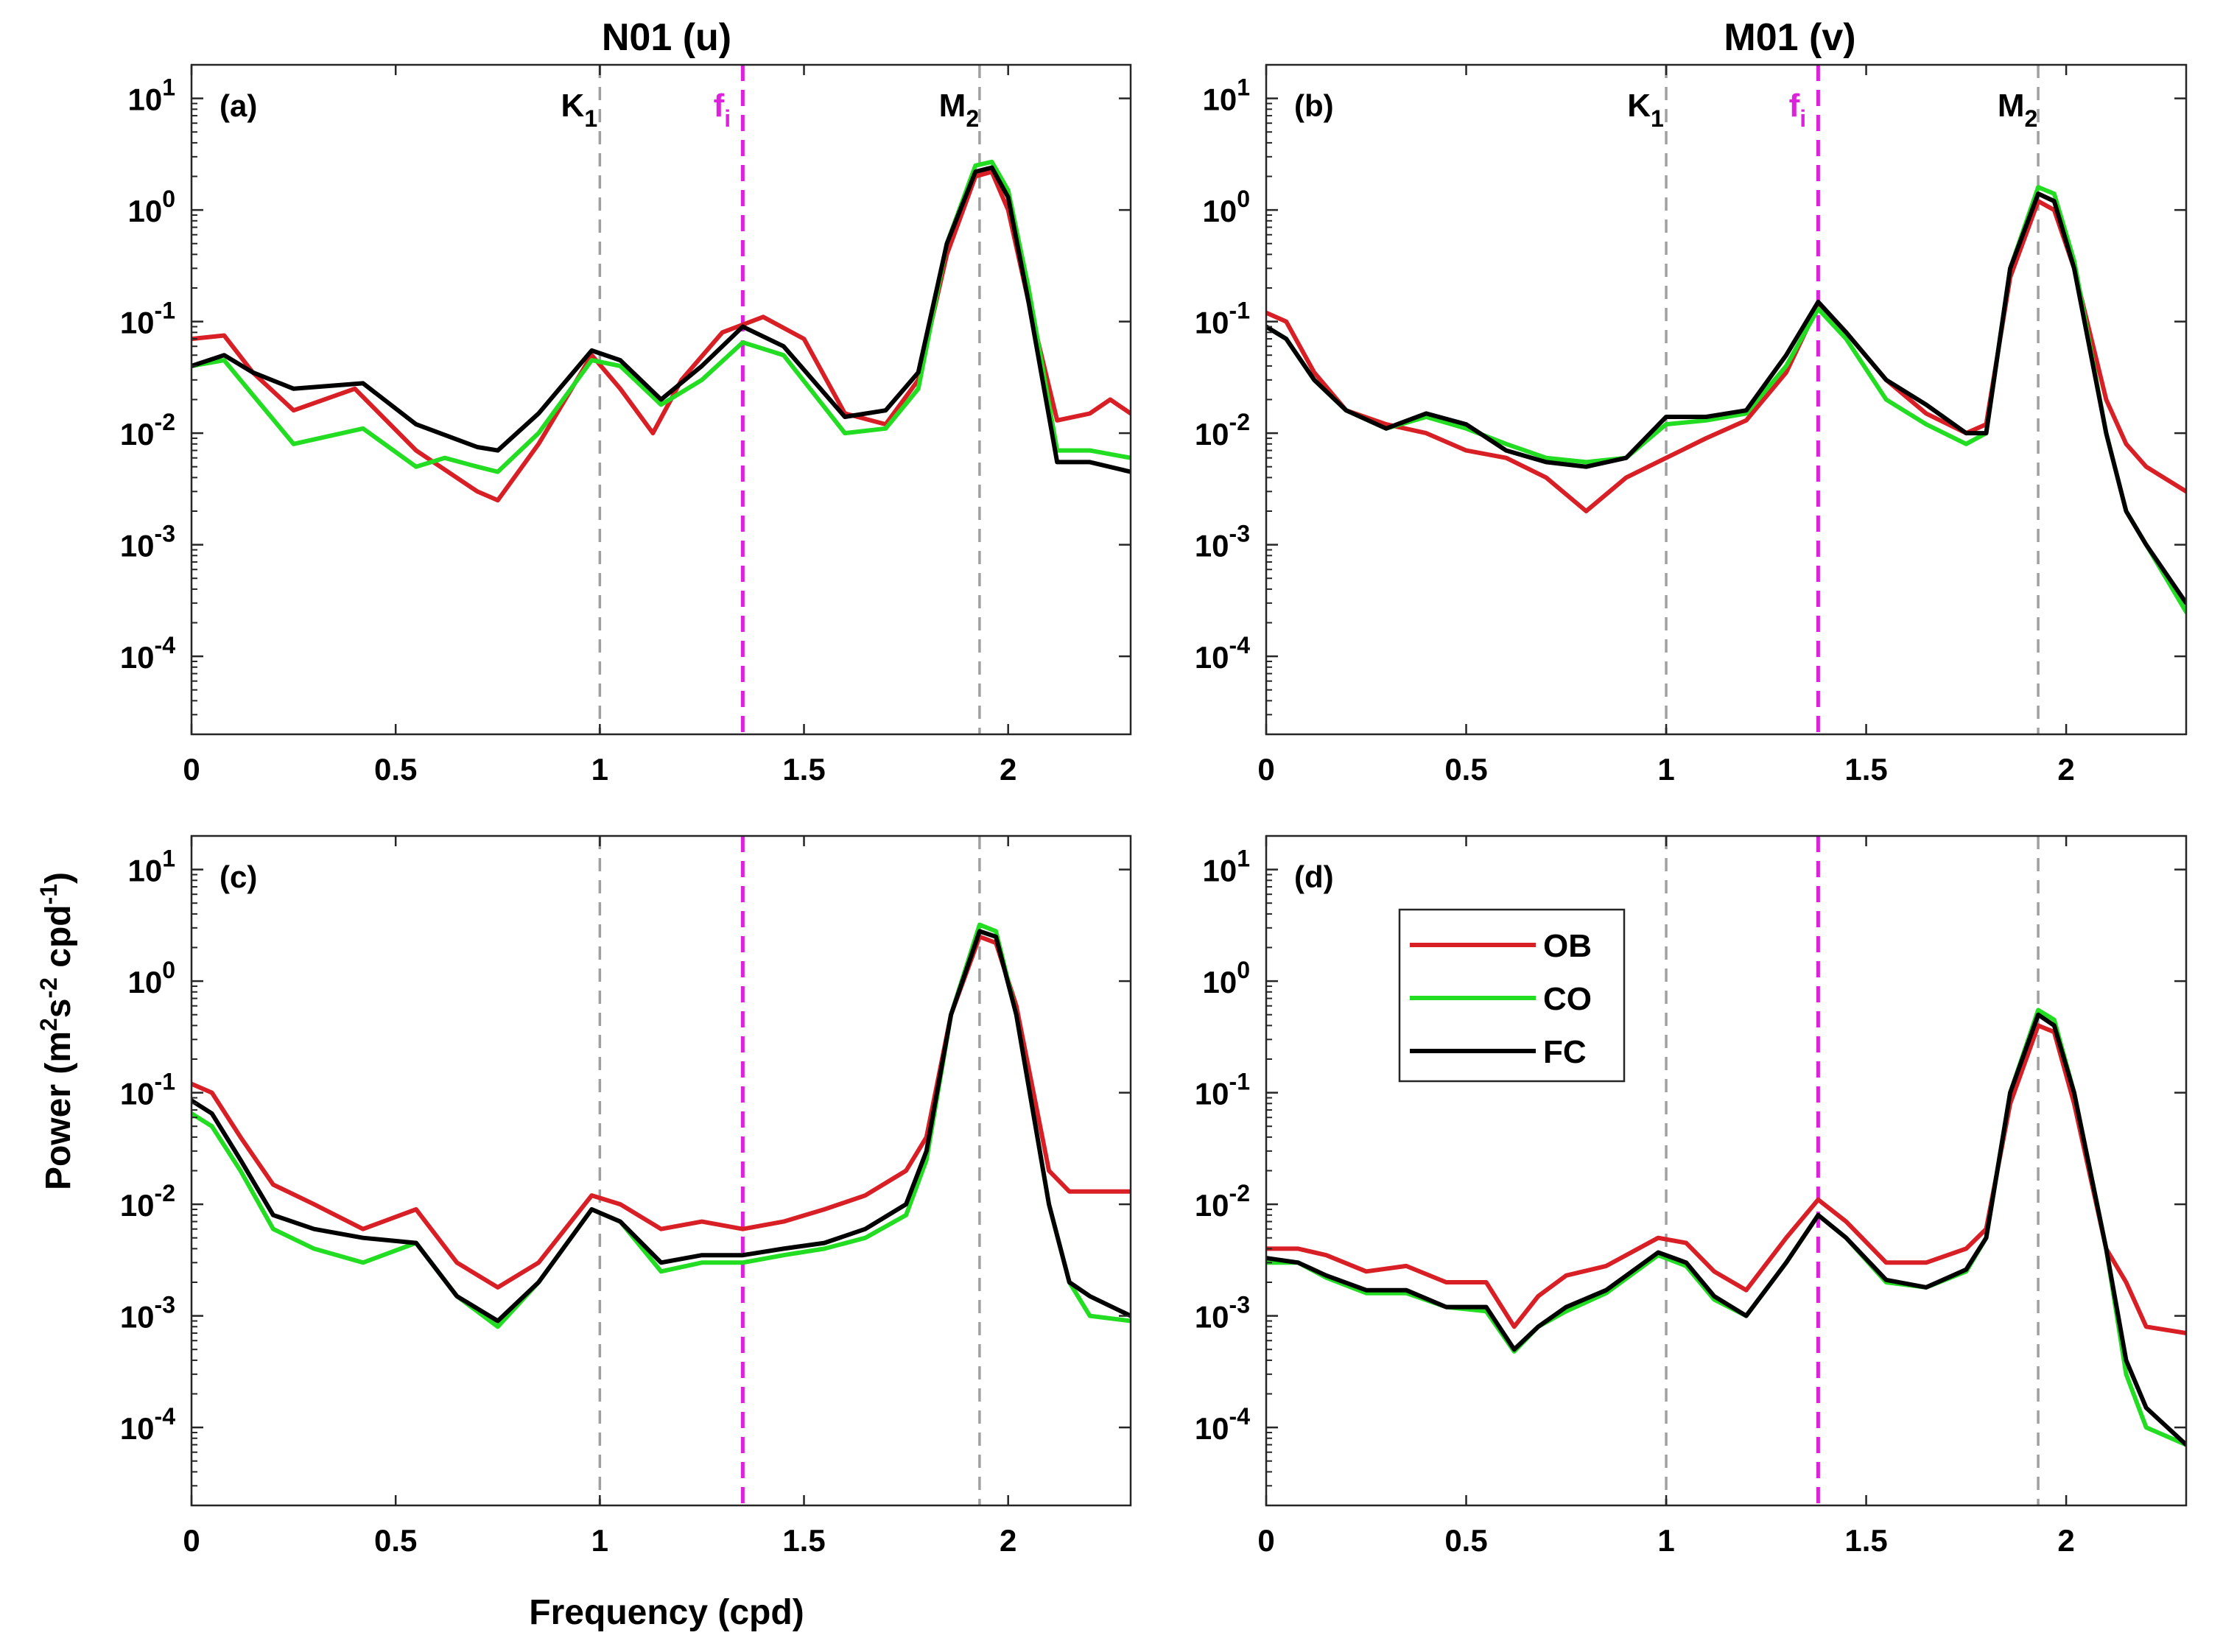 The height and width of the screenshot is (1652, 2223). Describe the element at coordinates (1789, 37) in the screenshot. I see `column-title-right: M01 (v)` at that location.